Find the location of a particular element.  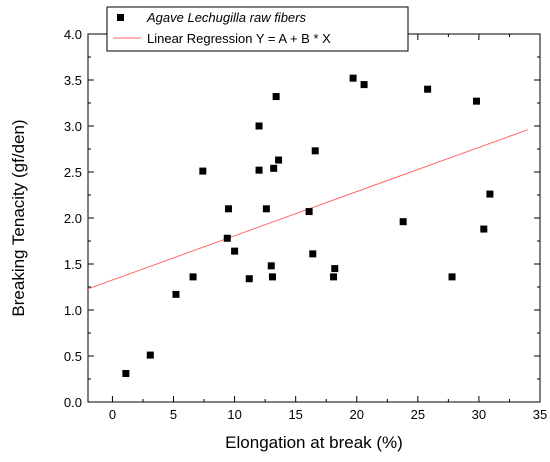

y-tick-label: 3.5 is located at coordinates (73, 80).